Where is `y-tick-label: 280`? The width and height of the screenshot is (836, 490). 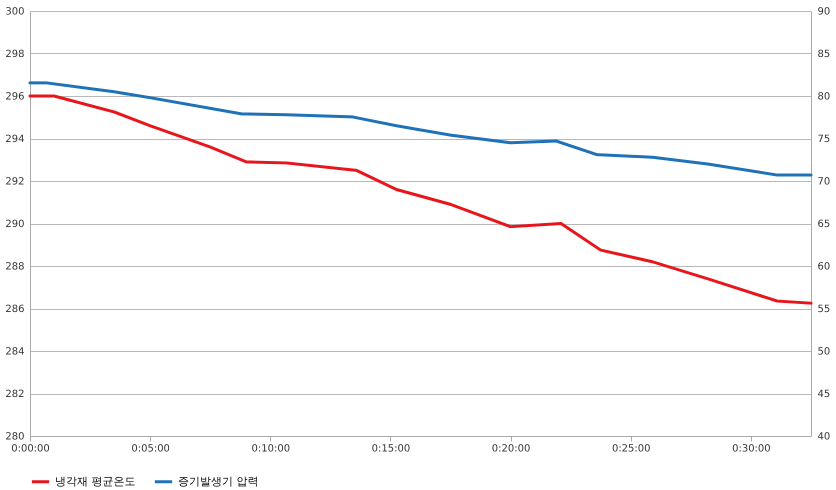 y-tick-label: 280 is located at coordinates (14, 437).